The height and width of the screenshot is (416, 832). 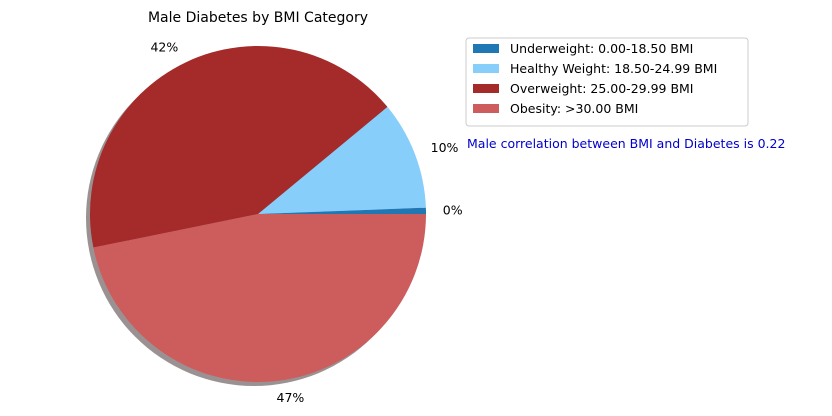 I want to click on pie-pct-label-2: 42%, so click(x=164, y=46).